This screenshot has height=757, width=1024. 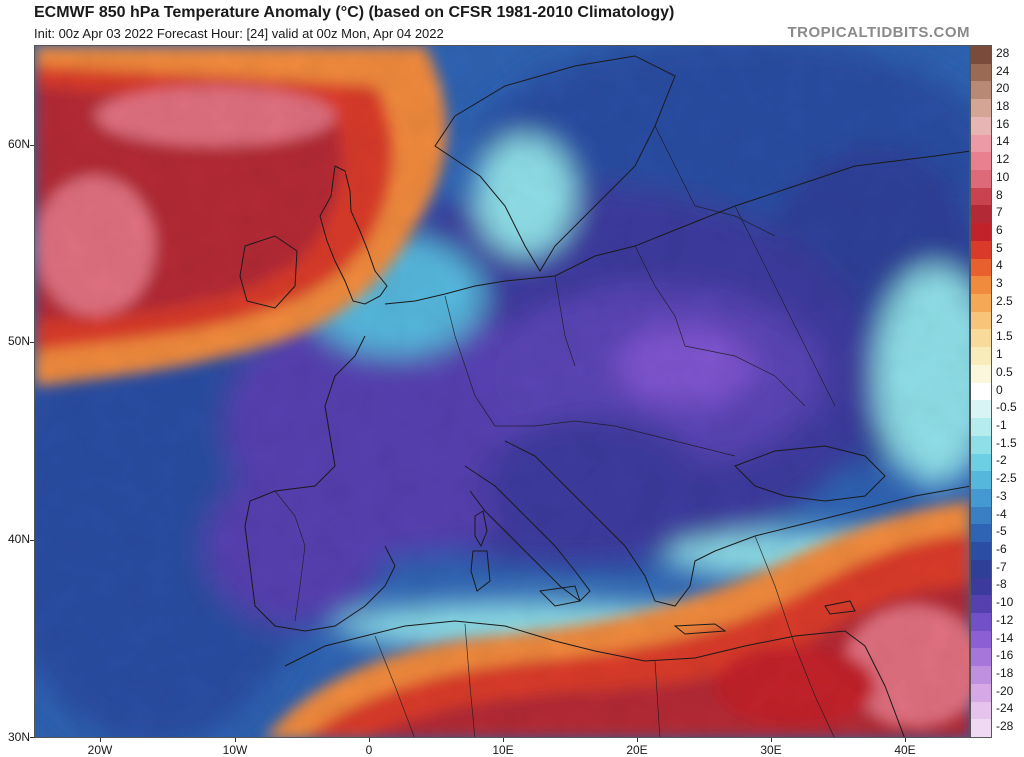 I want to click on lat-label-60n: 60N, so click(x=18, y=144).